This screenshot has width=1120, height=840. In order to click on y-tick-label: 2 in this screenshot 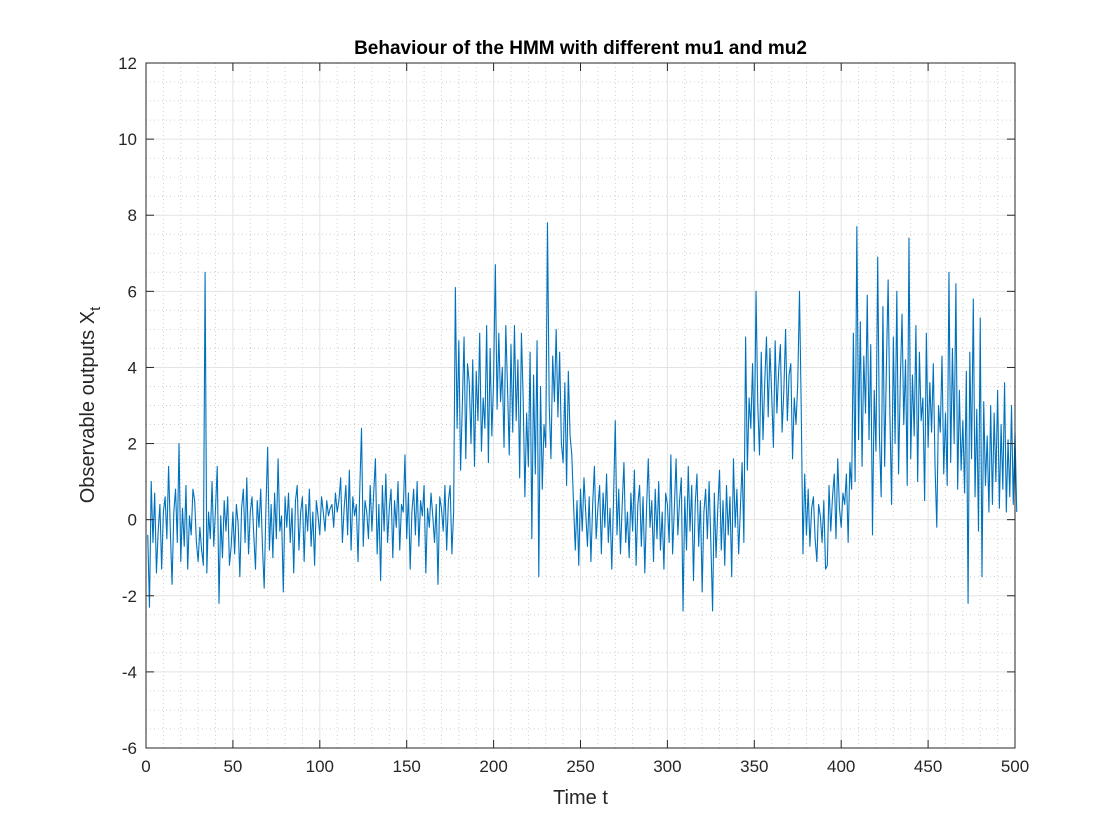, I will do `click(132, 444)`.